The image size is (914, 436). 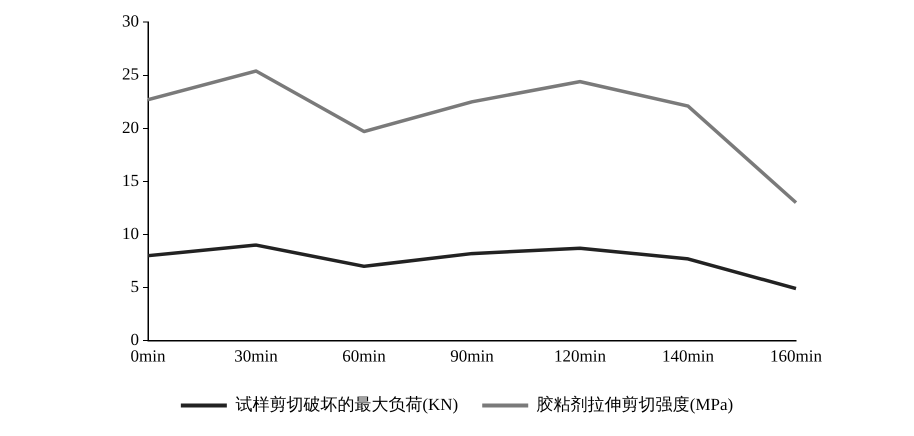 What do you see at coordinates (580, 356) in the screenshot?
I see `x-tick-label: 120min` at bounding box center [580, 356].